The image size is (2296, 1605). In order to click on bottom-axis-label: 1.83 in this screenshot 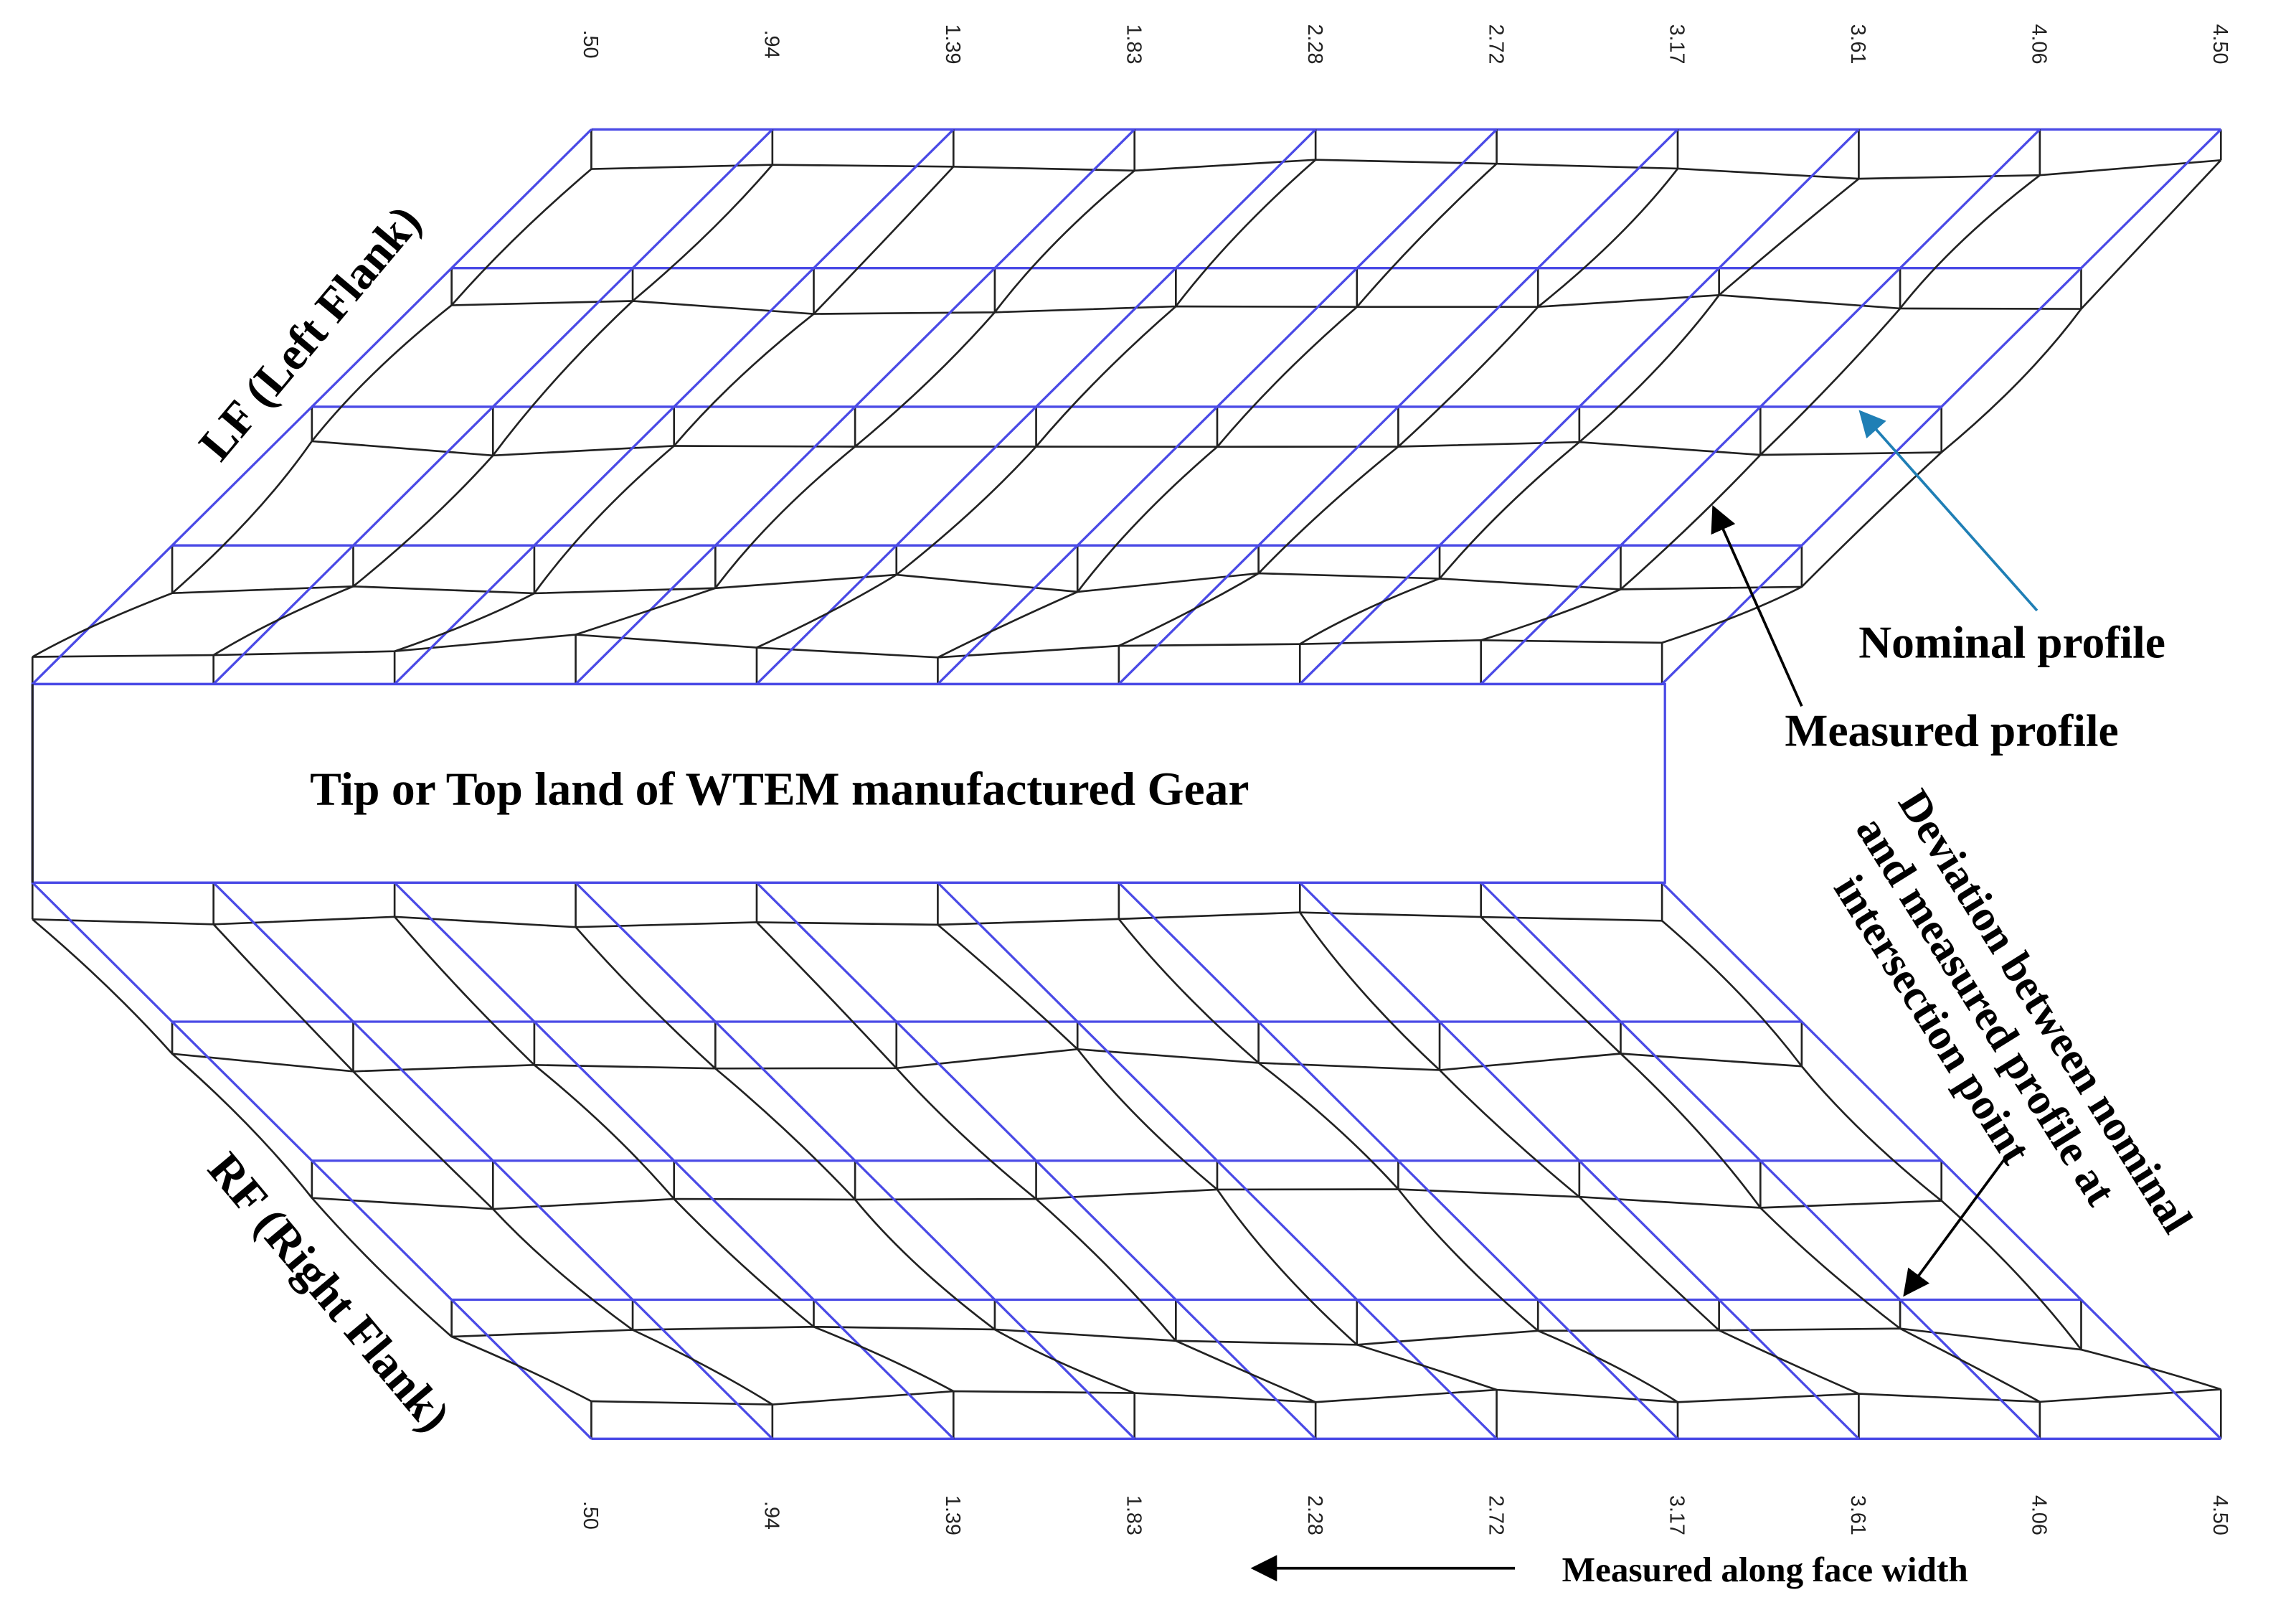, I will do `click(1133, 1515)`.